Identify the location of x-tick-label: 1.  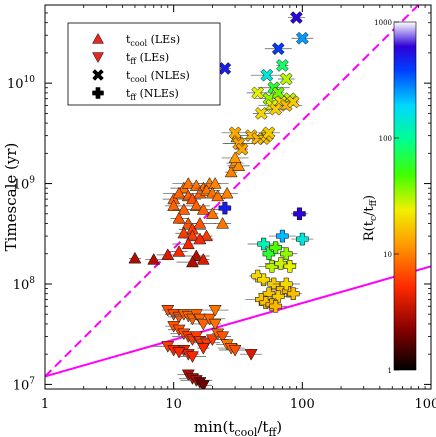
(45, 404).